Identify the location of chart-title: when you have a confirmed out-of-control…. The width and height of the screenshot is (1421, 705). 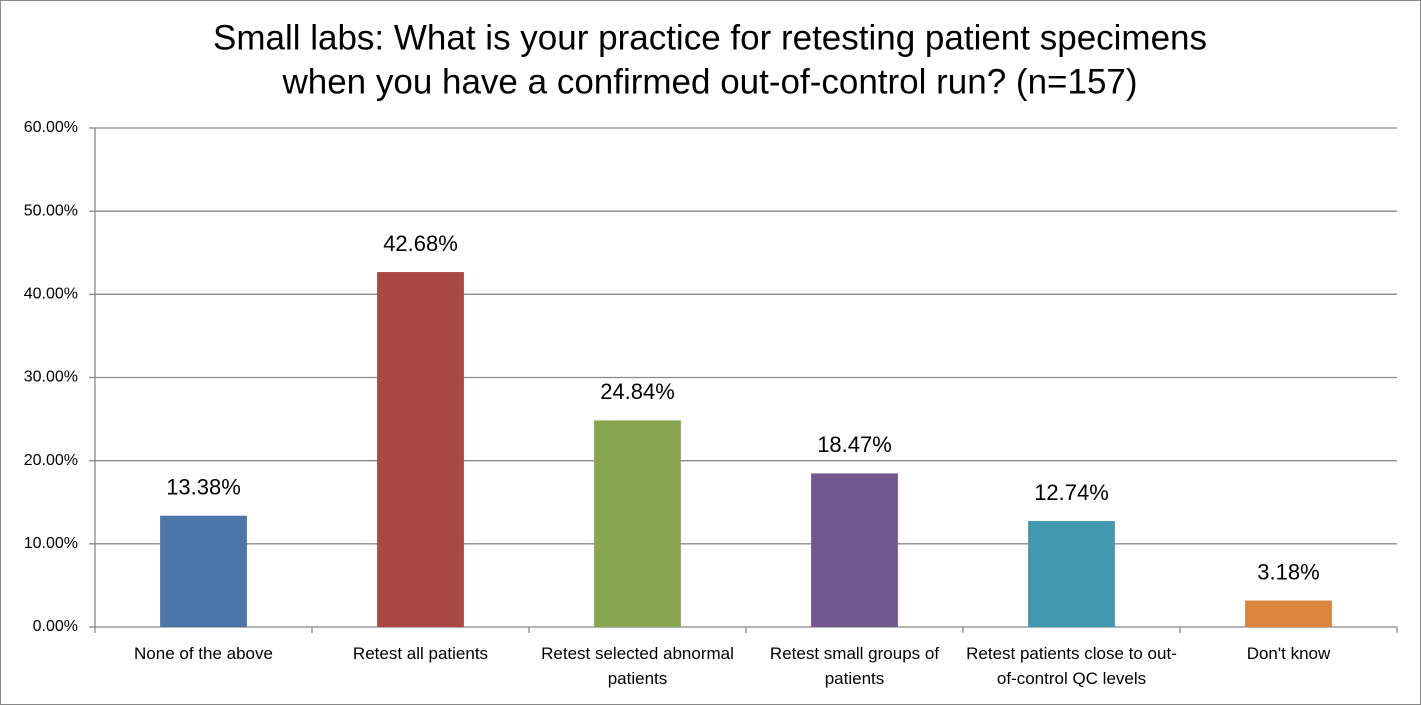
(709, 81).